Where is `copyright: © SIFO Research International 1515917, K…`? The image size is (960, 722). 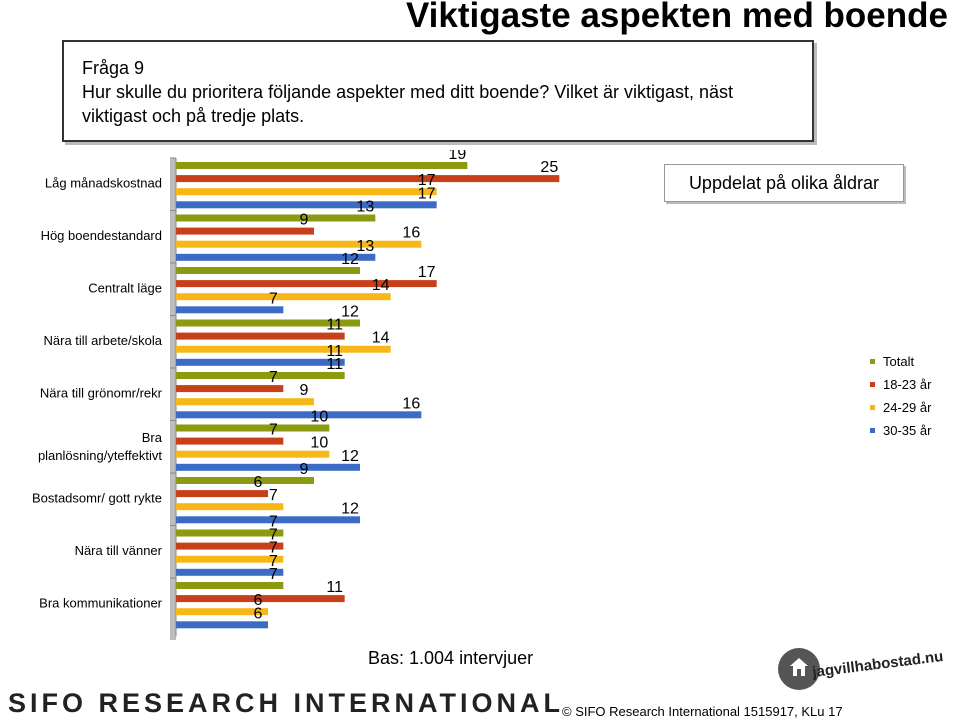
copyright: © SIFO Research International 1515917, K… is located at coordinates (702, 711).